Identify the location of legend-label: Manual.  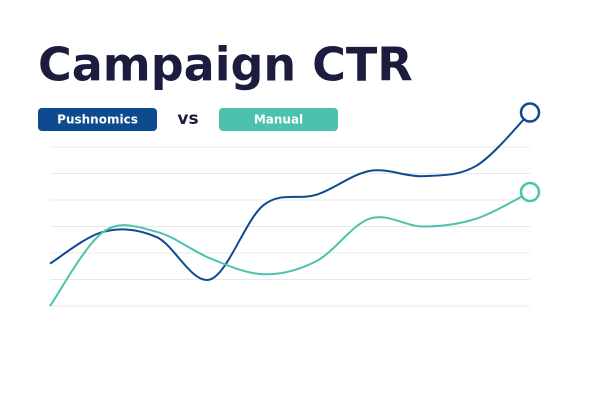
(278, 120).